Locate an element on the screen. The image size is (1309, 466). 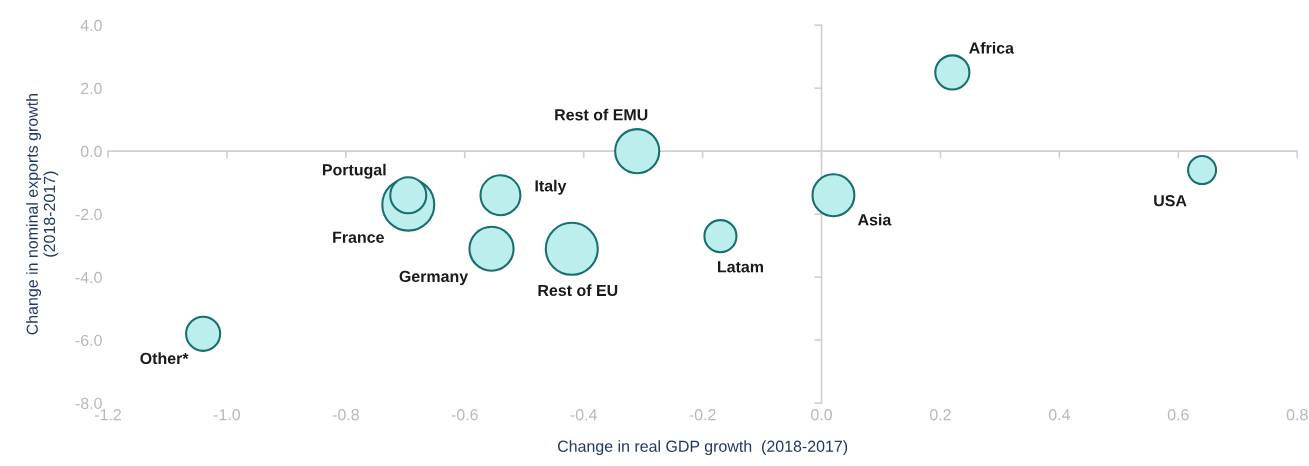
x-tick-label: 0.0 is located at coordinates (822, 415).